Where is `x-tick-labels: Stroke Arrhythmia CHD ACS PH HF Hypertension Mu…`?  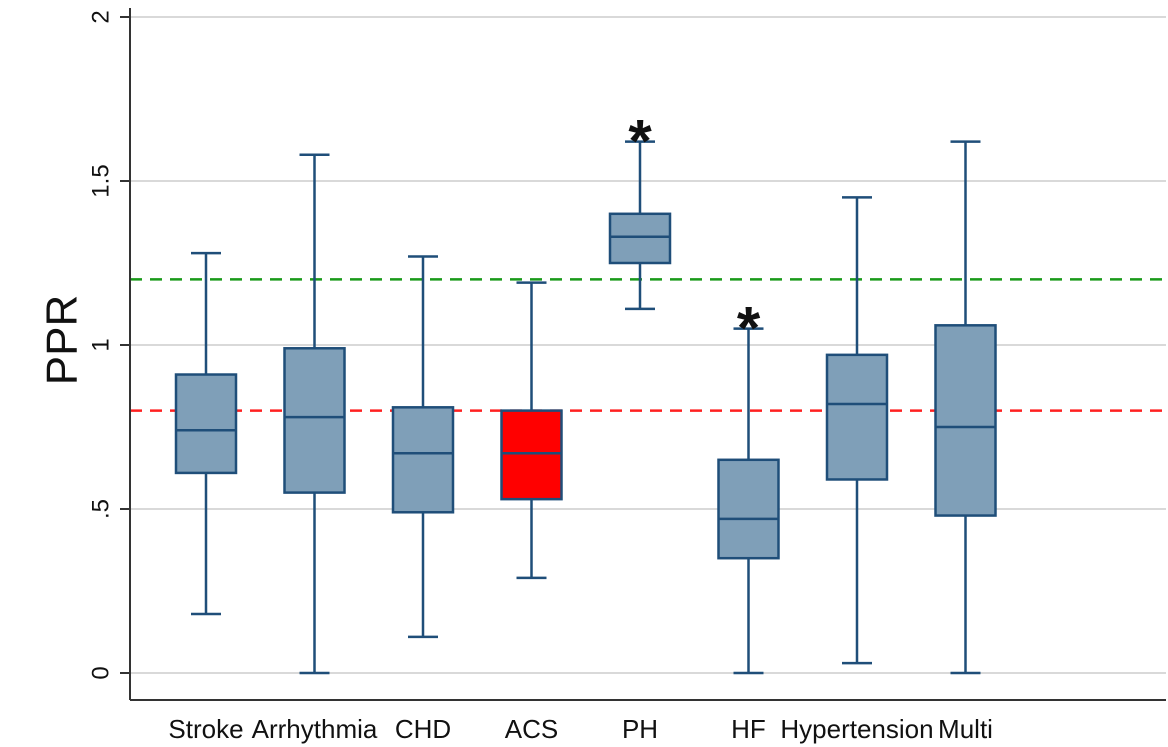
x-tick-labels: Stroke Arrhythmia CHD ACS PH HF Hypertension Mu… is located at coordinates (580, 729).